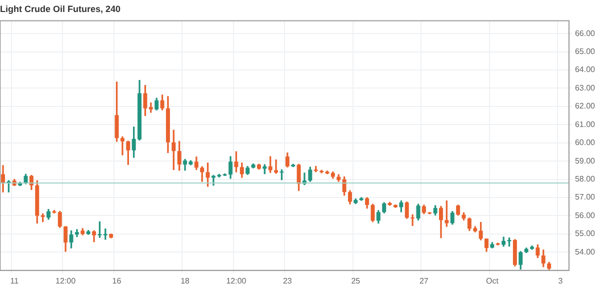 The image size is (600, 291). Describe the element at coordinates (585, 233) in the screenshot. I see `y-tick-label: 55.00` at that location.